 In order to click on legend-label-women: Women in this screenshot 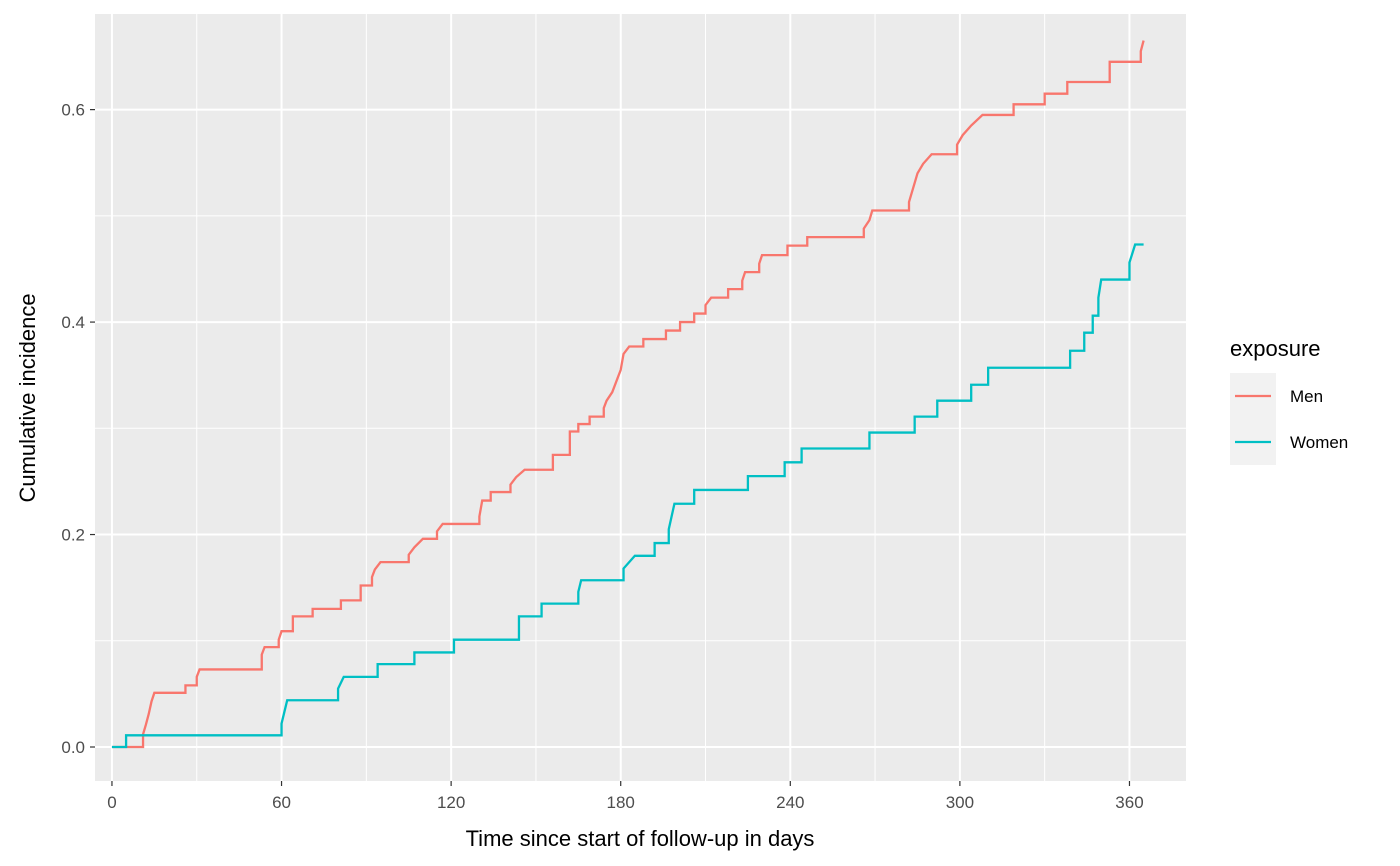, I will do `click(1319, 442)`.